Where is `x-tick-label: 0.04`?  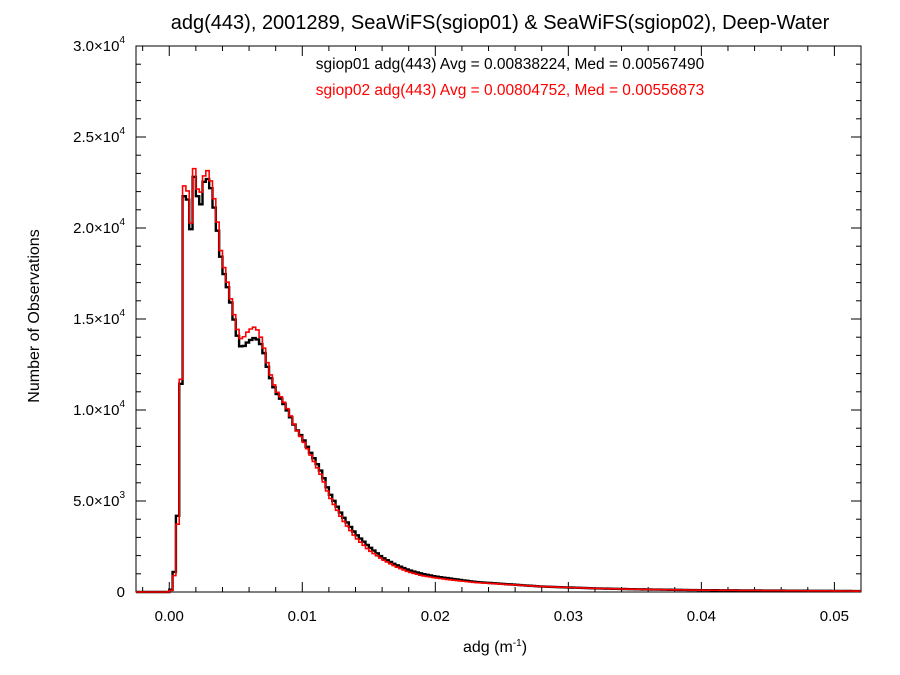 x-tick-label: 0.04 is located at coordinates (701, 616).